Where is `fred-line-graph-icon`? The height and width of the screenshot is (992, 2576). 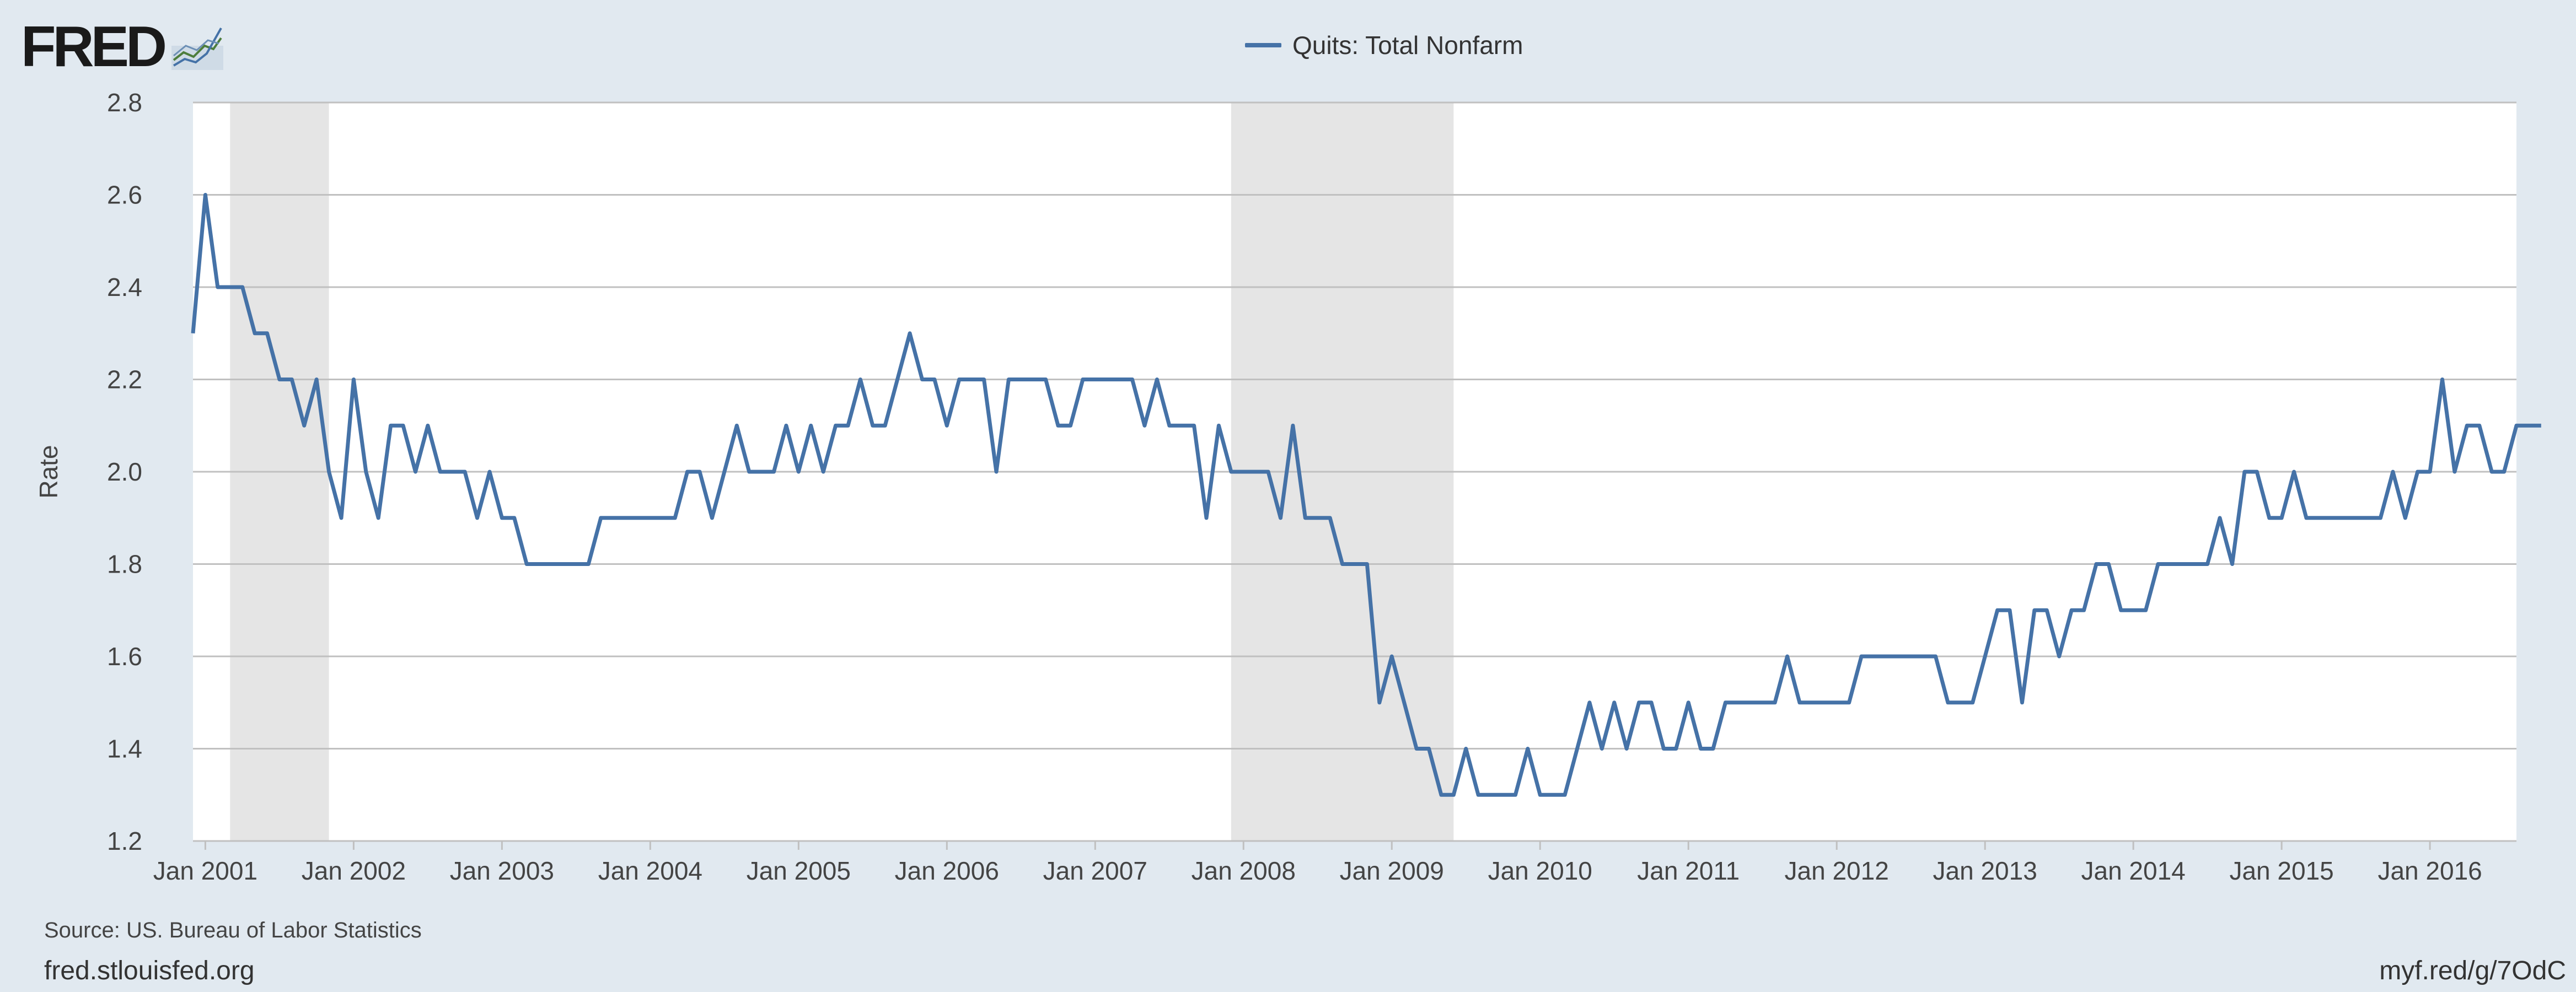 fred-line-graph-icon is located at coordinates (197, 49).